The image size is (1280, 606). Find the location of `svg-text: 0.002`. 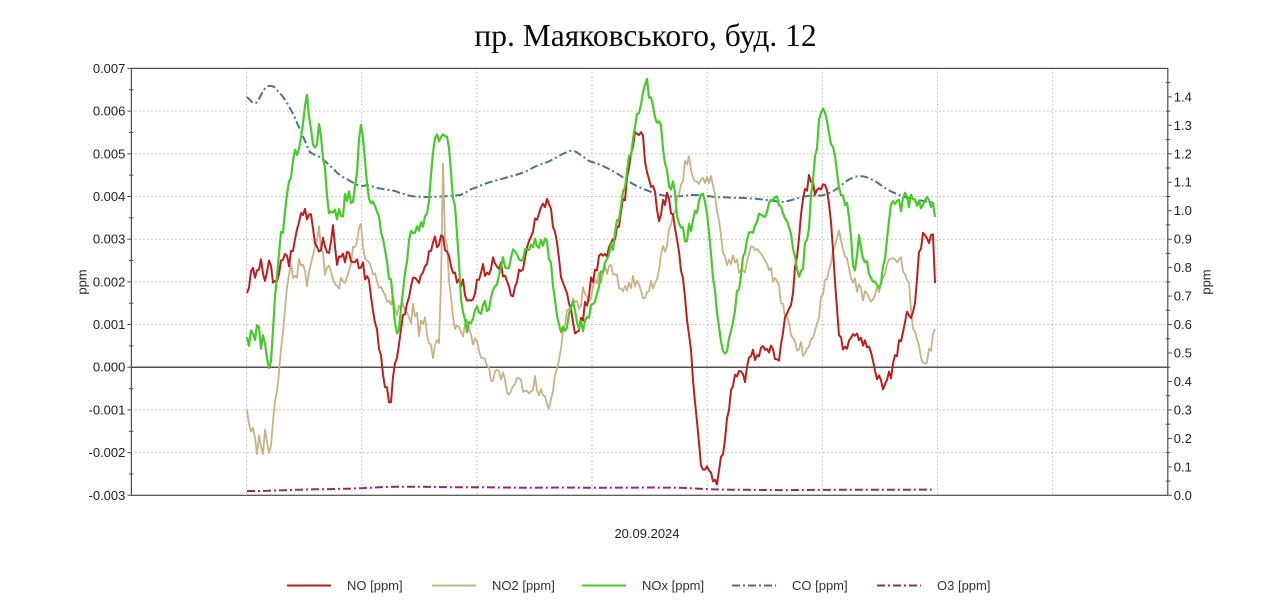

svg-text: 0.002 is located at coordinates (109, 281).